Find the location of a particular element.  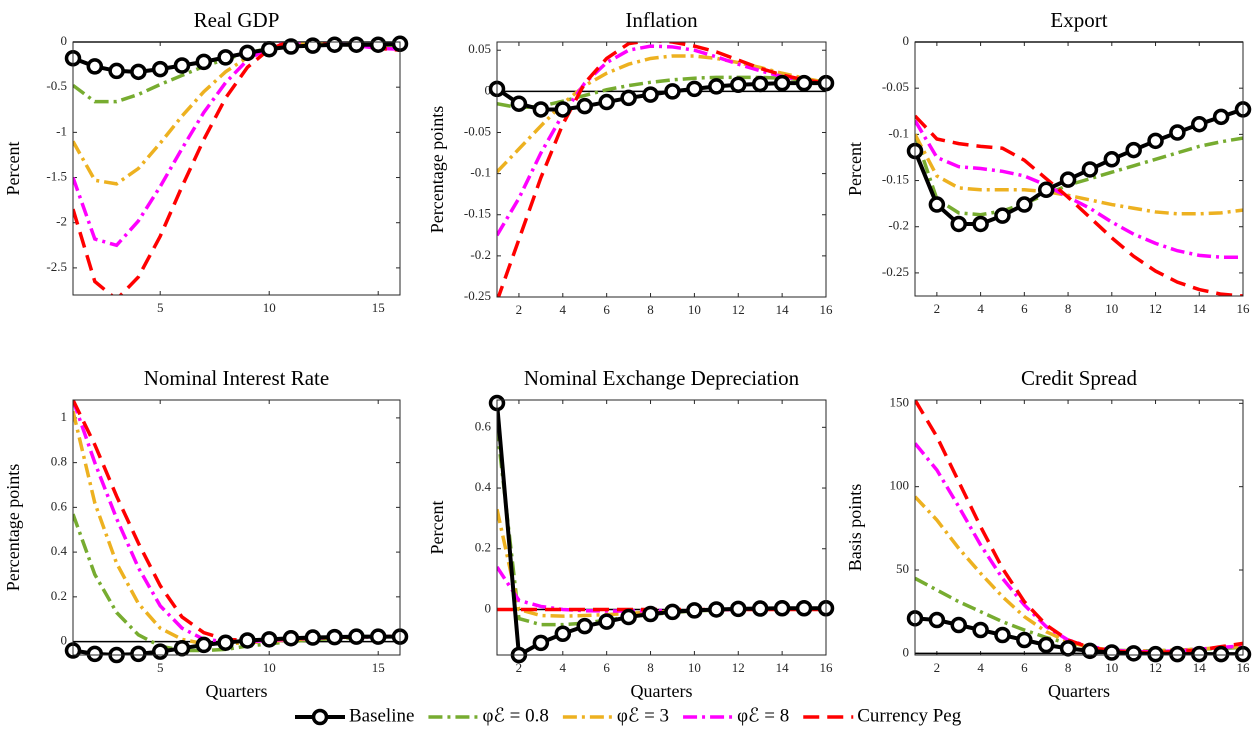

legend-label: φℰ = 0.8 is located at coordinates (515, 715).